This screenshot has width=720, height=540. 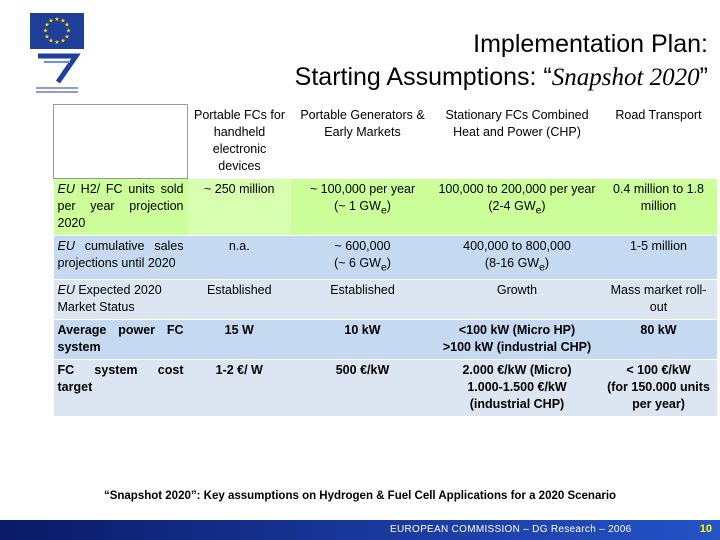 I want to click on title-line-2-text: Starting Assumptions: “, so click(x=423, y=77).